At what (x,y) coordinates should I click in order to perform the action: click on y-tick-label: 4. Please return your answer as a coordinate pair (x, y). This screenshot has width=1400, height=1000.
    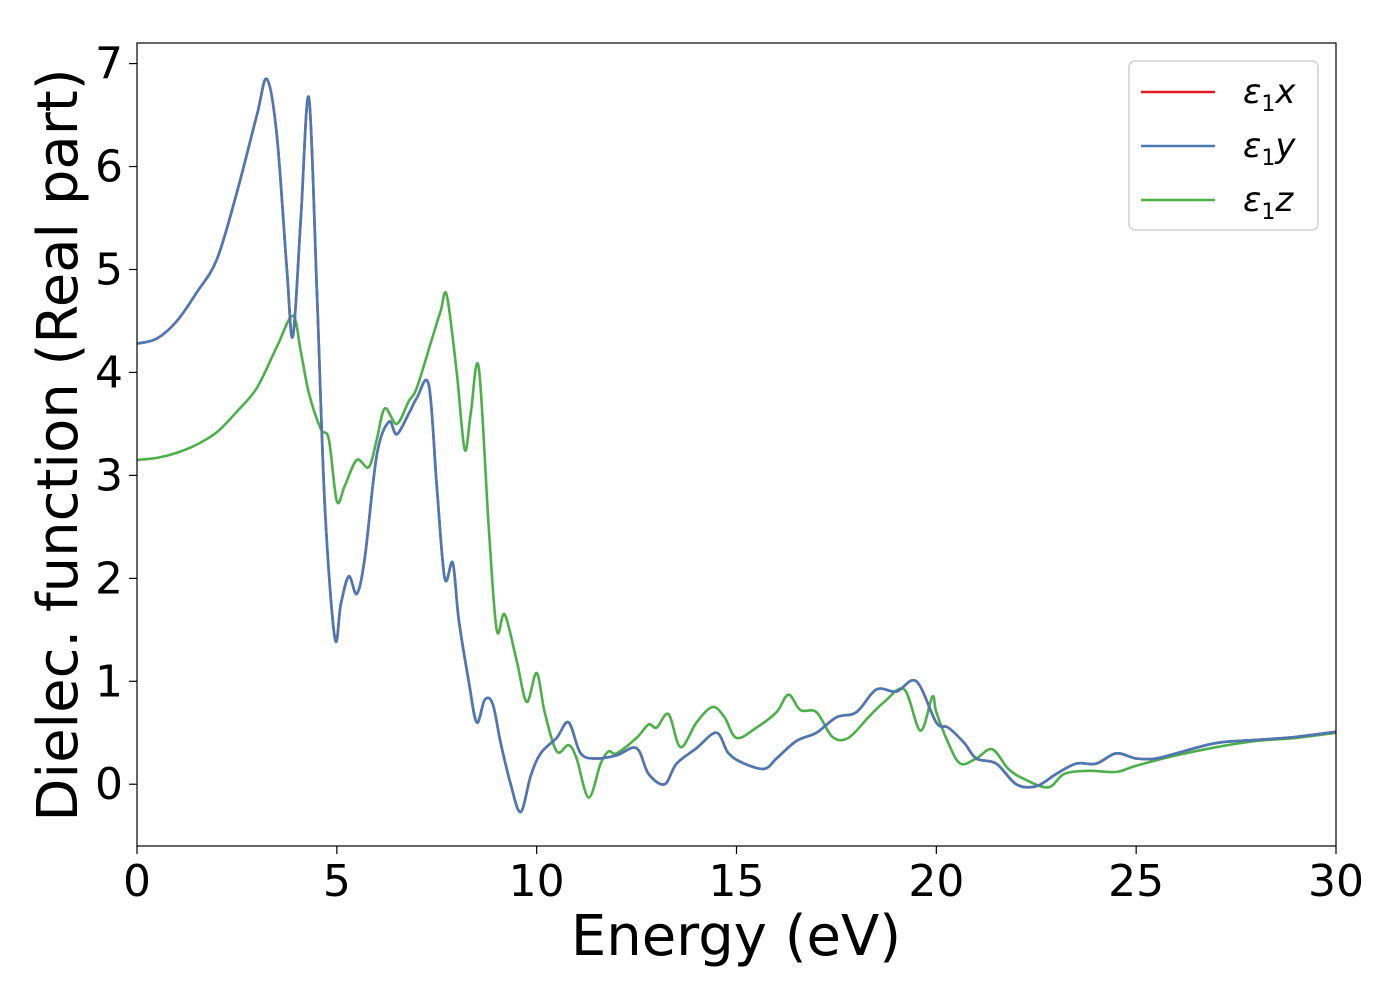
    Looking at the image, I should click on (109, 372).